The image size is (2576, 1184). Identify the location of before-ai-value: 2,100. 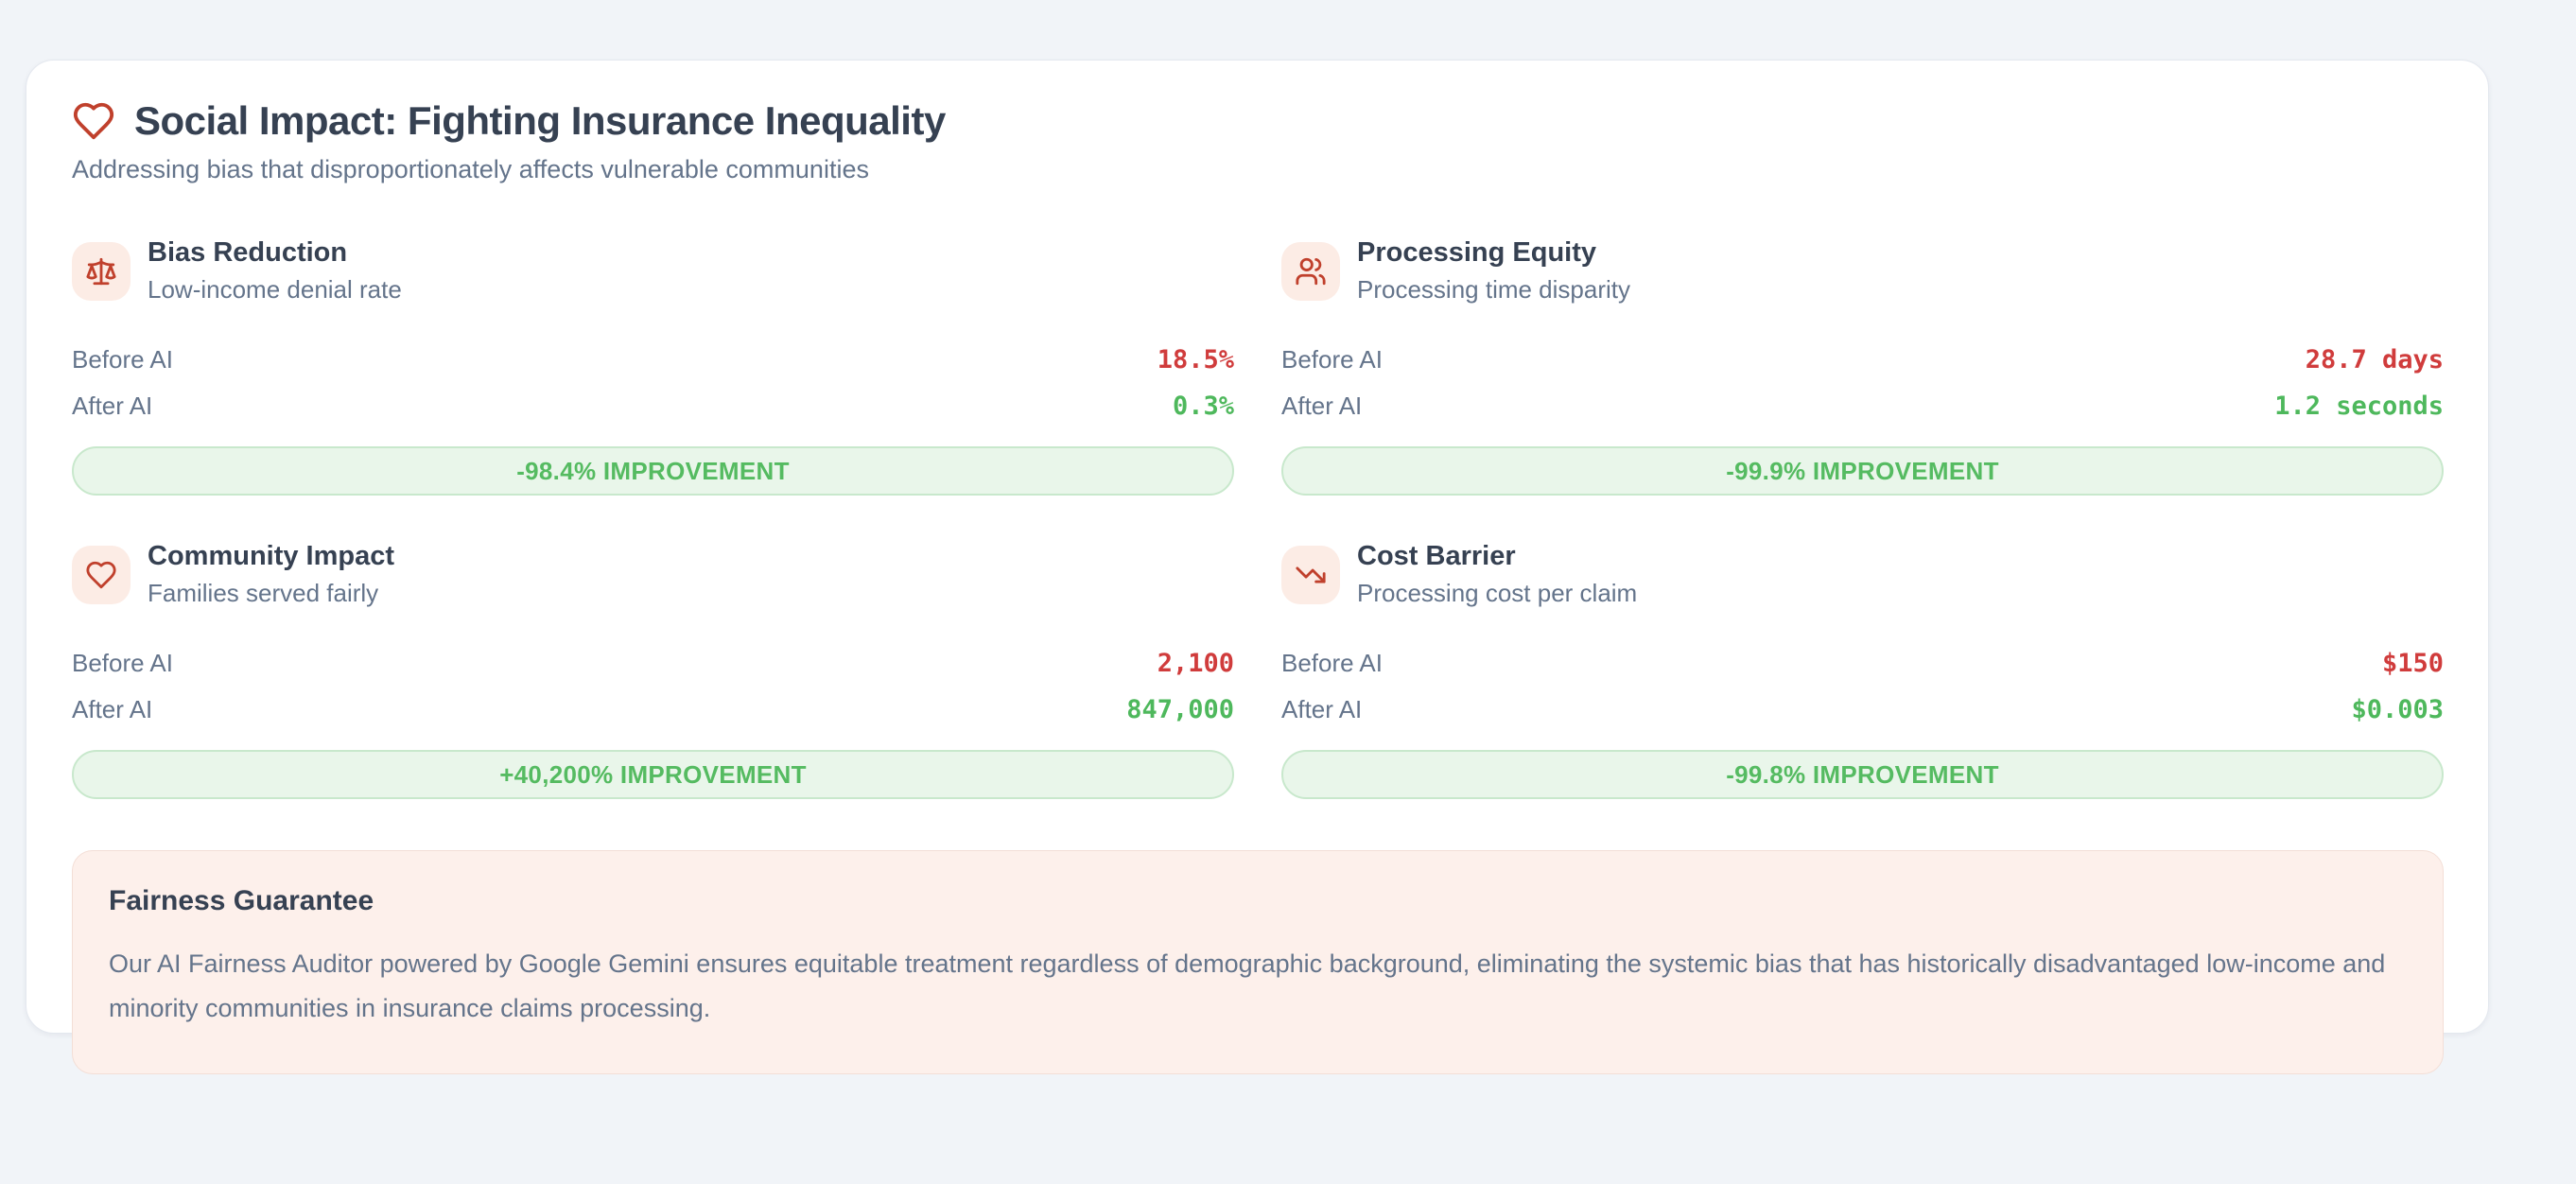
(1195, 663).